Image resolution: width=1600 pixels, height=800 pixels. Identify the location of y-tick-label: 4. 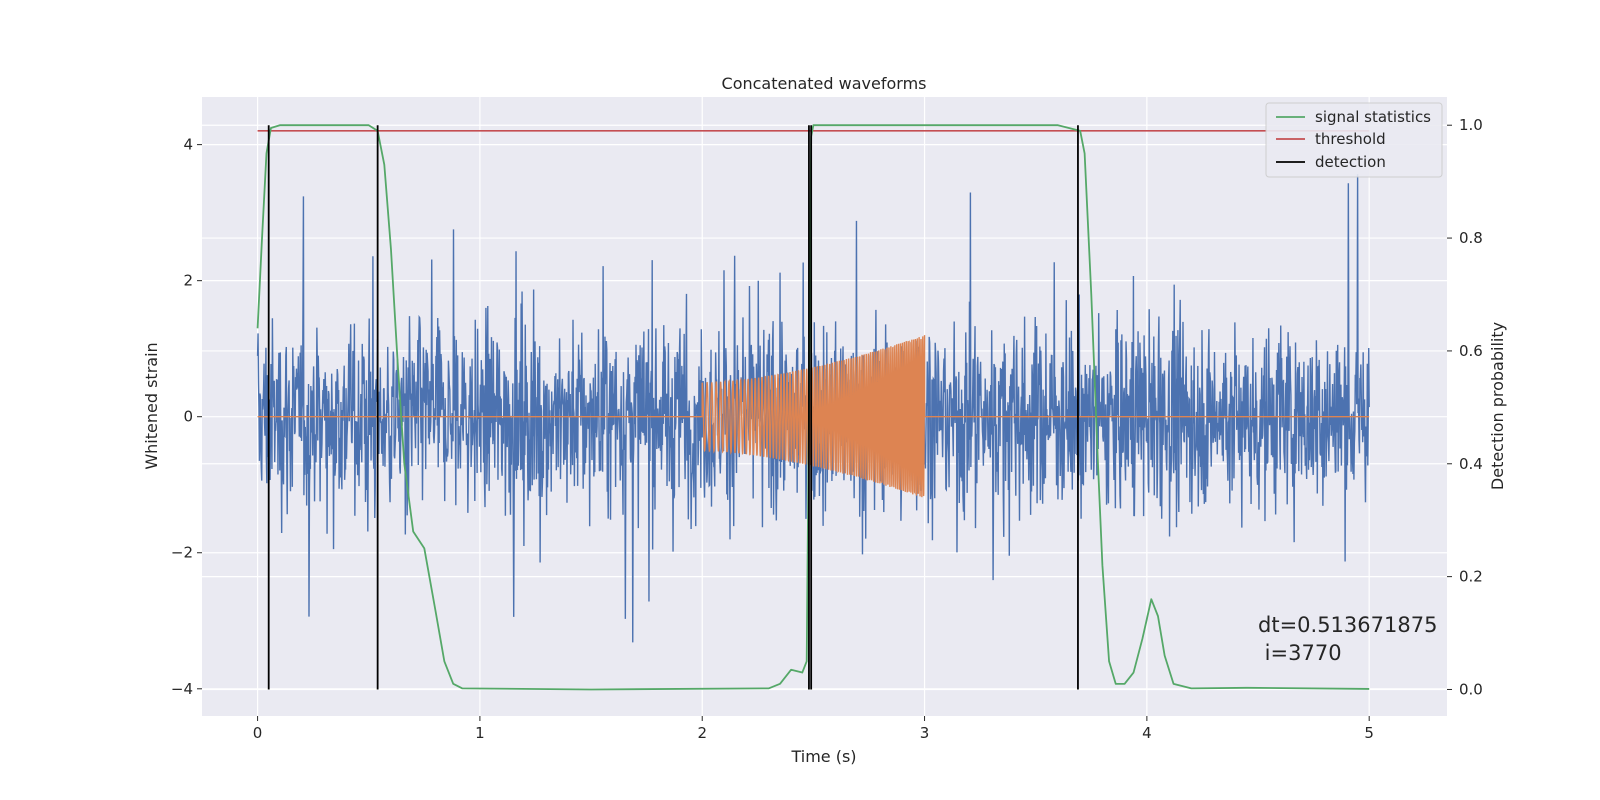
(188, 145).